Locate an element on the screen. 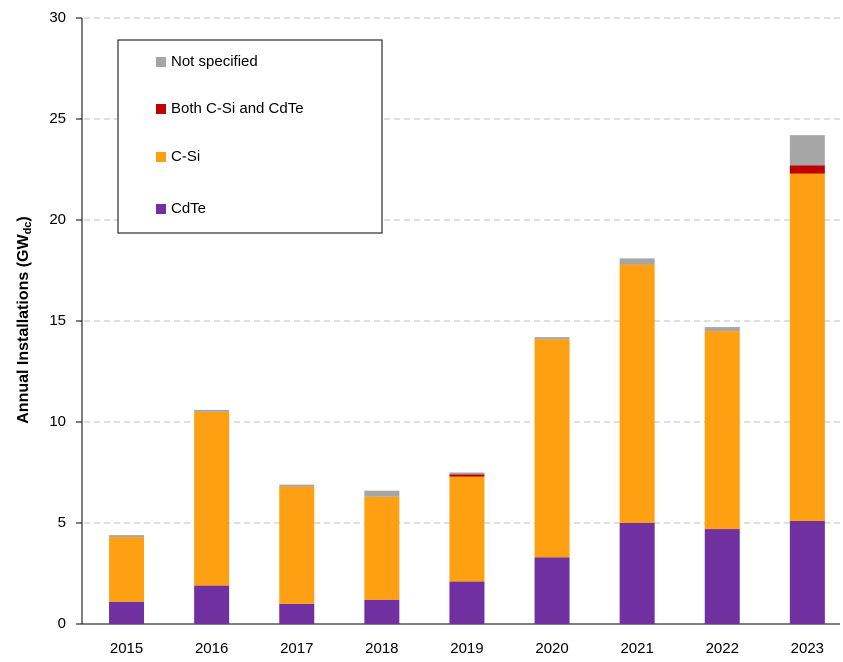  y-tick-label: 5 is located at coordinates (62, 522).